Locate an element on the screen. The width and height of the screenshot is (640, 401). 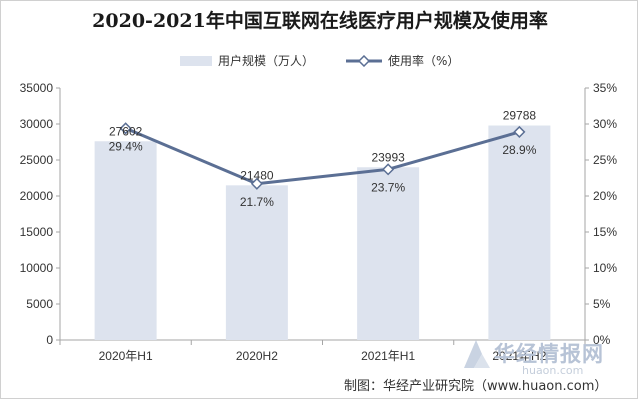
y-right-tick-label: 25% is located at coordinates (605, 160).